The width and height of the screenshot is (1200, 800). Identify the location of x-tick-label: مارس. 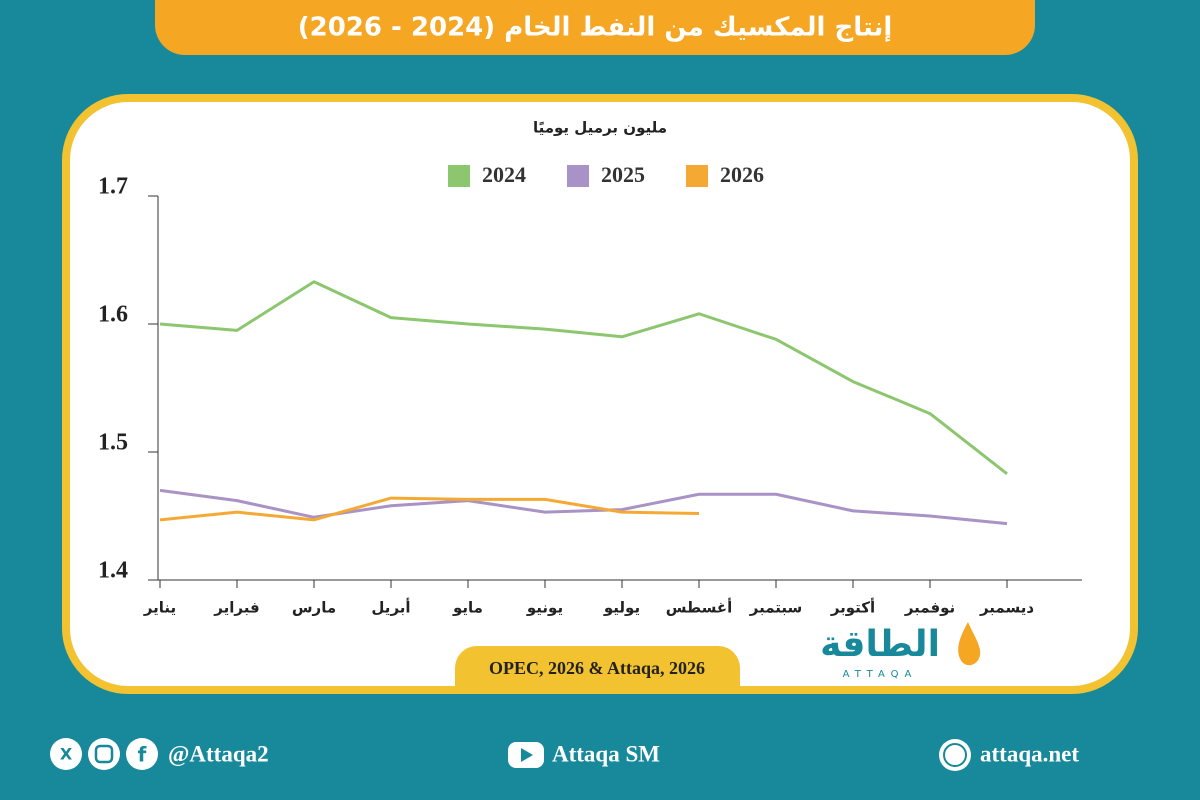
(314, 608).